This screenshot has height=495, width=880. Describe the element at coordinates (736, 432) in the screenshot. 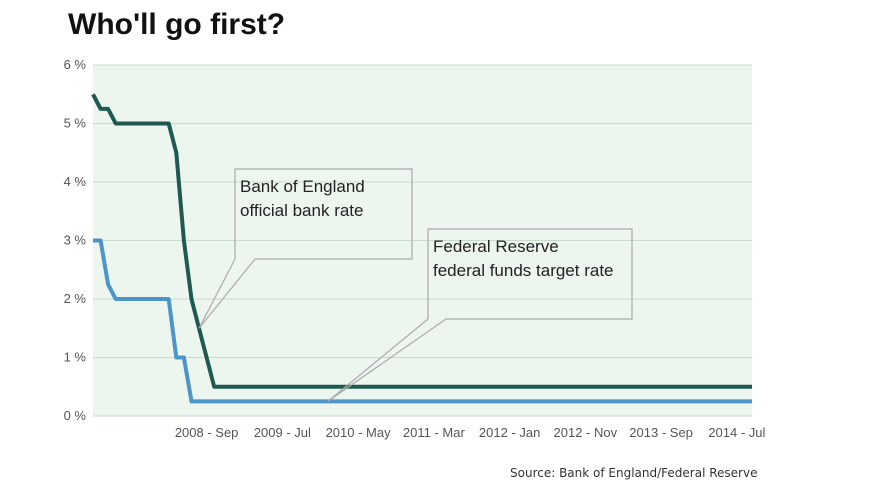

I see `x-tick-label: 2014 - Jul` at that location.